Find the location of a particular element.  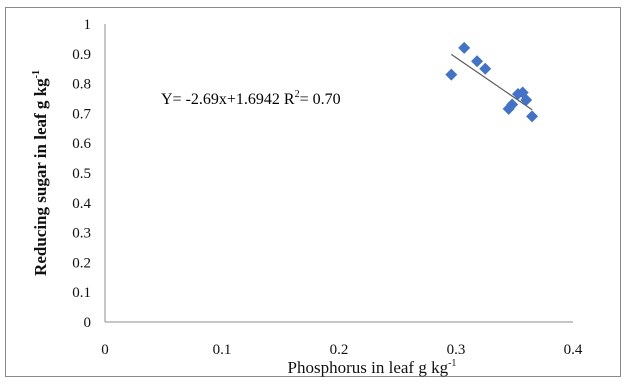

y-axis-title-sup: -1 is located at coordinates (36, 74).